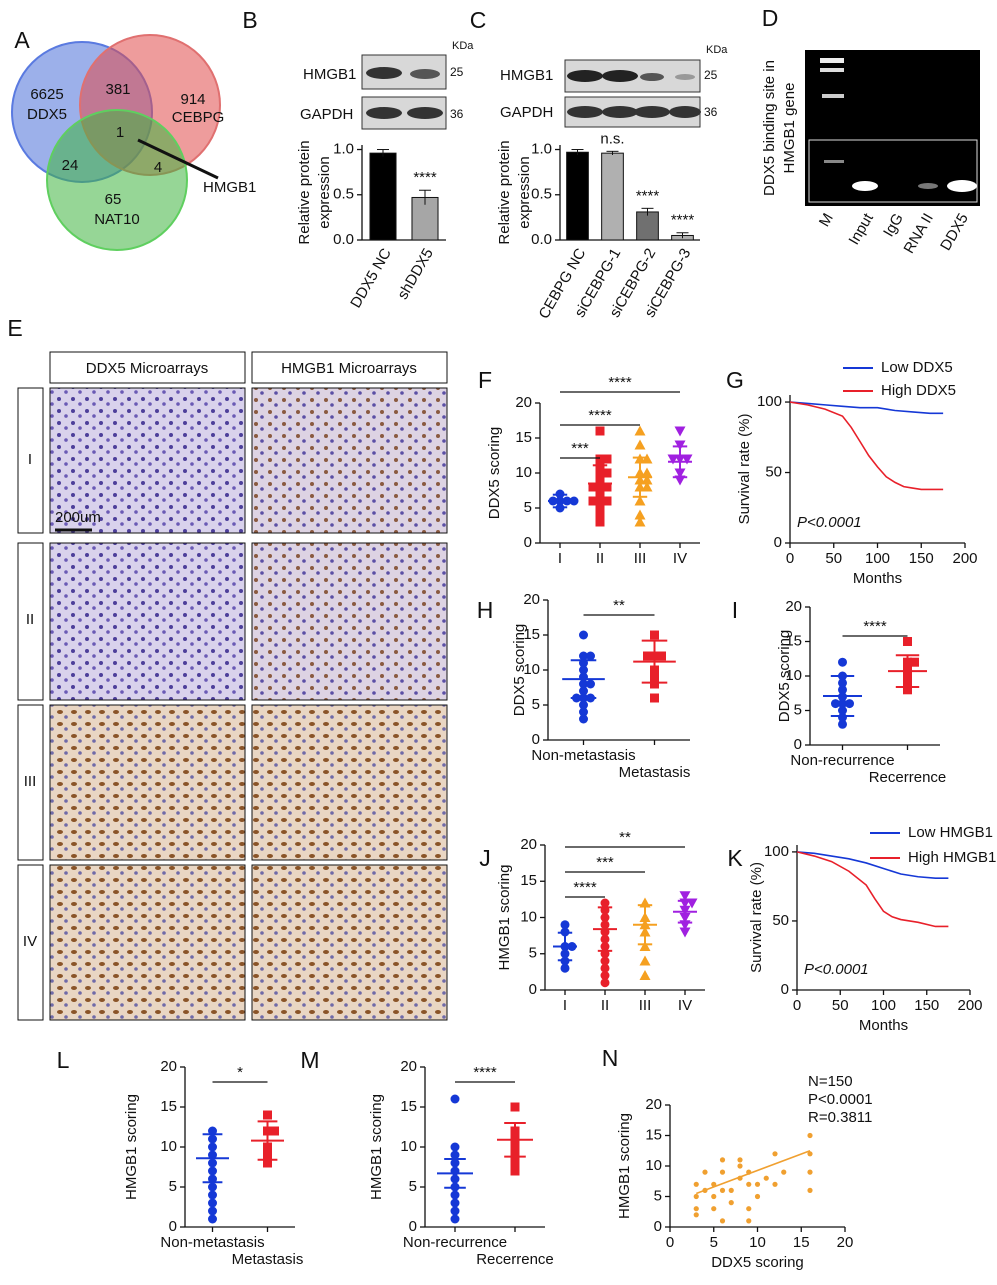 The height and width of the screenshot is (1285, 997). Describe the element at coordinates (47, 114) in the screenshot. I see `venn-name: DDX5` at that location.